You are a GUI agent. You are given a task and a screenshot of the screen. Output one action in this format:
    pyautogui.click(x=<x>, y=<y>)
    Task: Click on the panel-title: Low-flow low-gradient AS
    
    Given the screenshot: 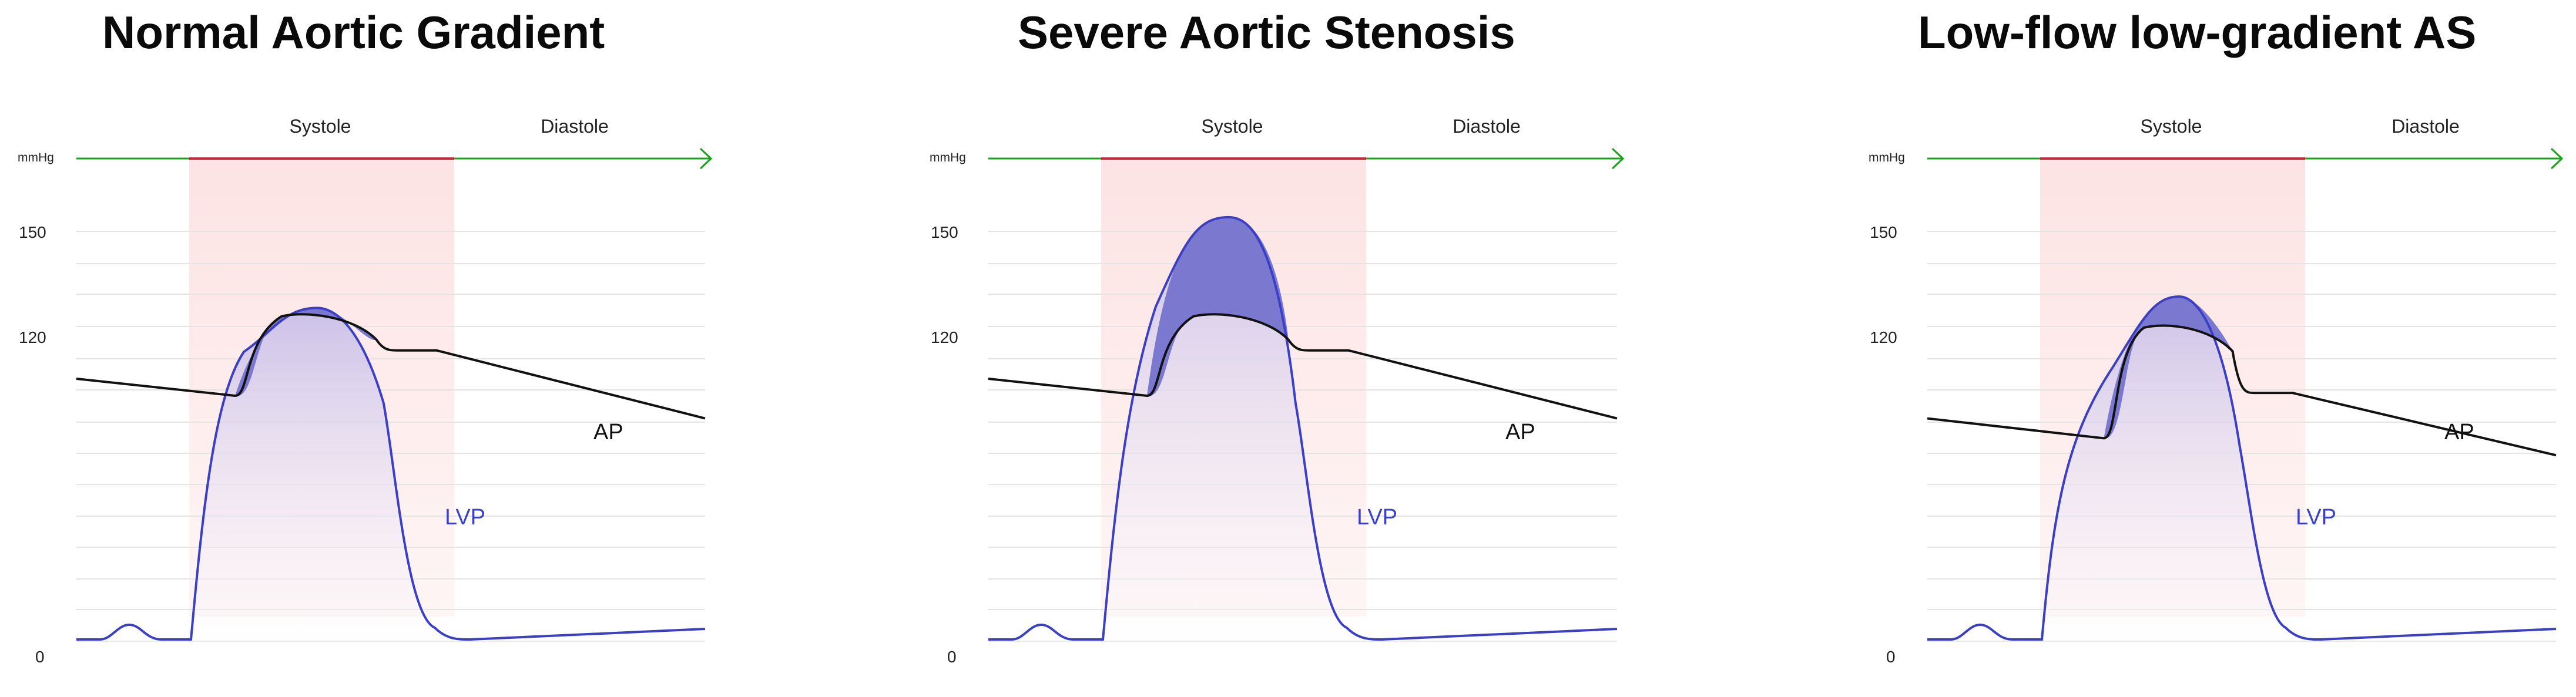 What is the action you would take?
    pyautogui.click(x=2197, y=32)
    